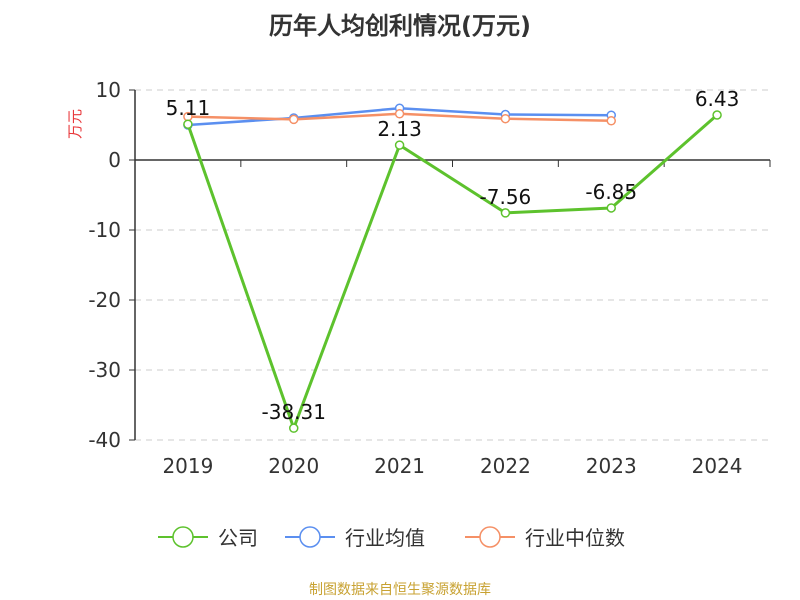  What do you see at coordinates (717, 466) in the screenshot?
I see `x-tick-label: 2024` at bounding box center [717, 466].